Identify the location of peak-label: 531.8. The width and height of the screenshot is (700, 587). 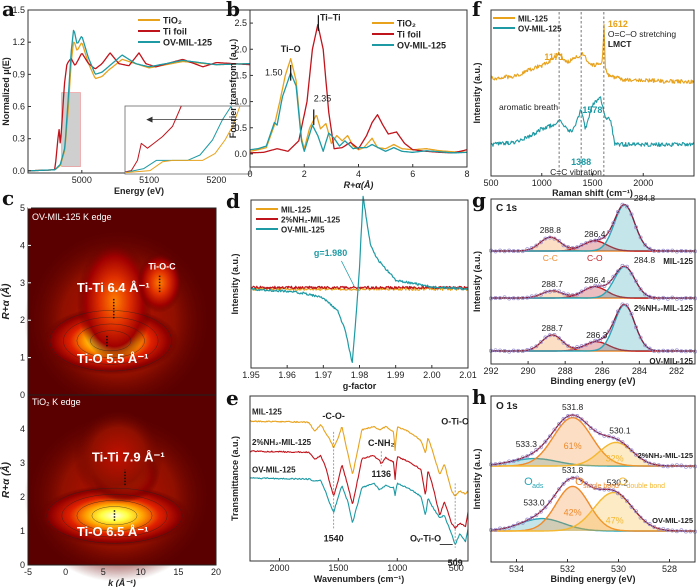
(573, 407).